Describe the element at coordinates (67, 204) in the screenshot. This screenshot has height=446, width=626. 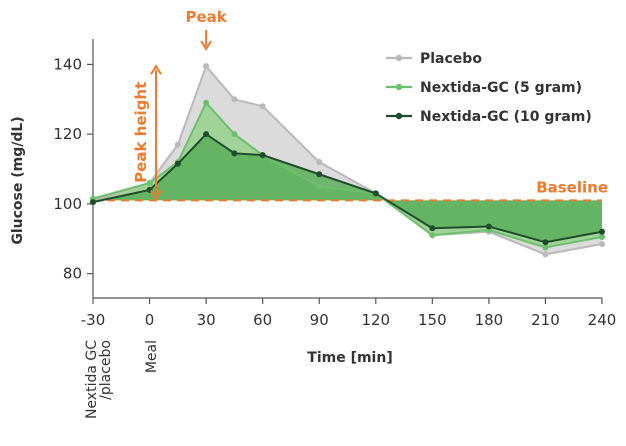
I see `y-tick-label: 100` at that location.